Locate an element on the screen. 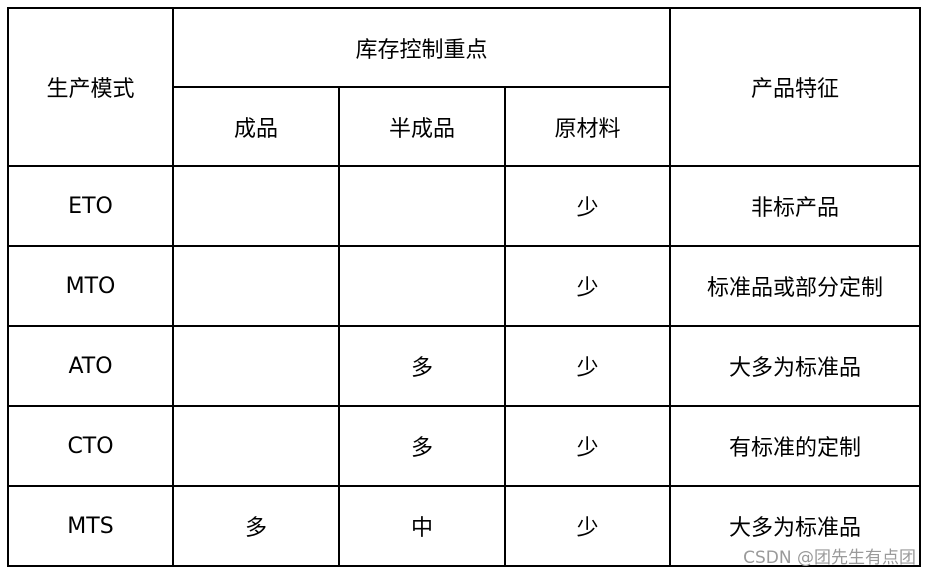 This screenshot has width=930, height=576. cell-mode: ATO is located at coordinates (90, 366).